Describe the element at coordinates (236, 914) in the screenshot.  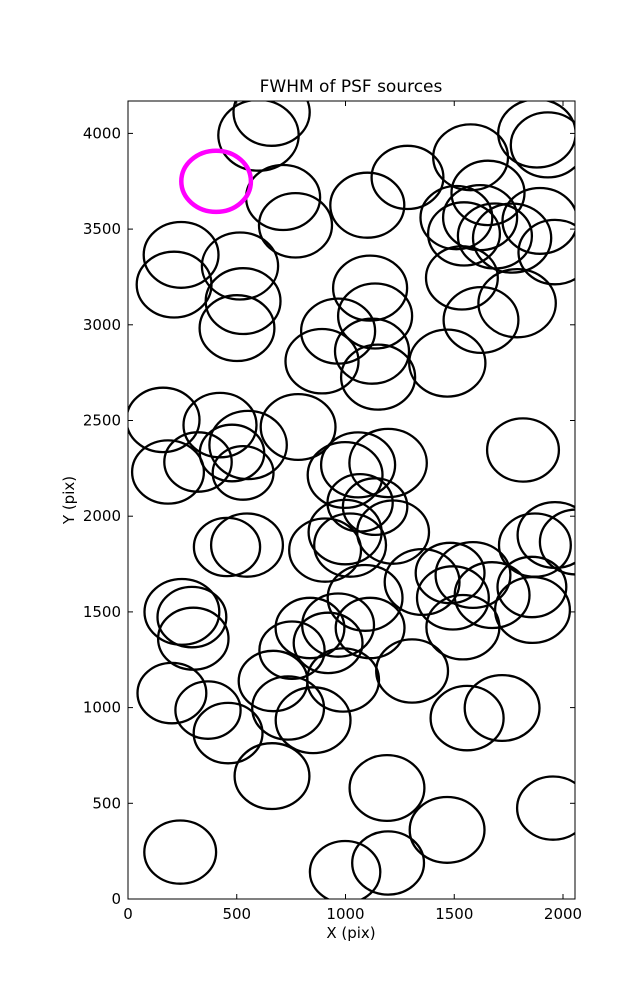
I see `x-tick-label: 500` at that location.